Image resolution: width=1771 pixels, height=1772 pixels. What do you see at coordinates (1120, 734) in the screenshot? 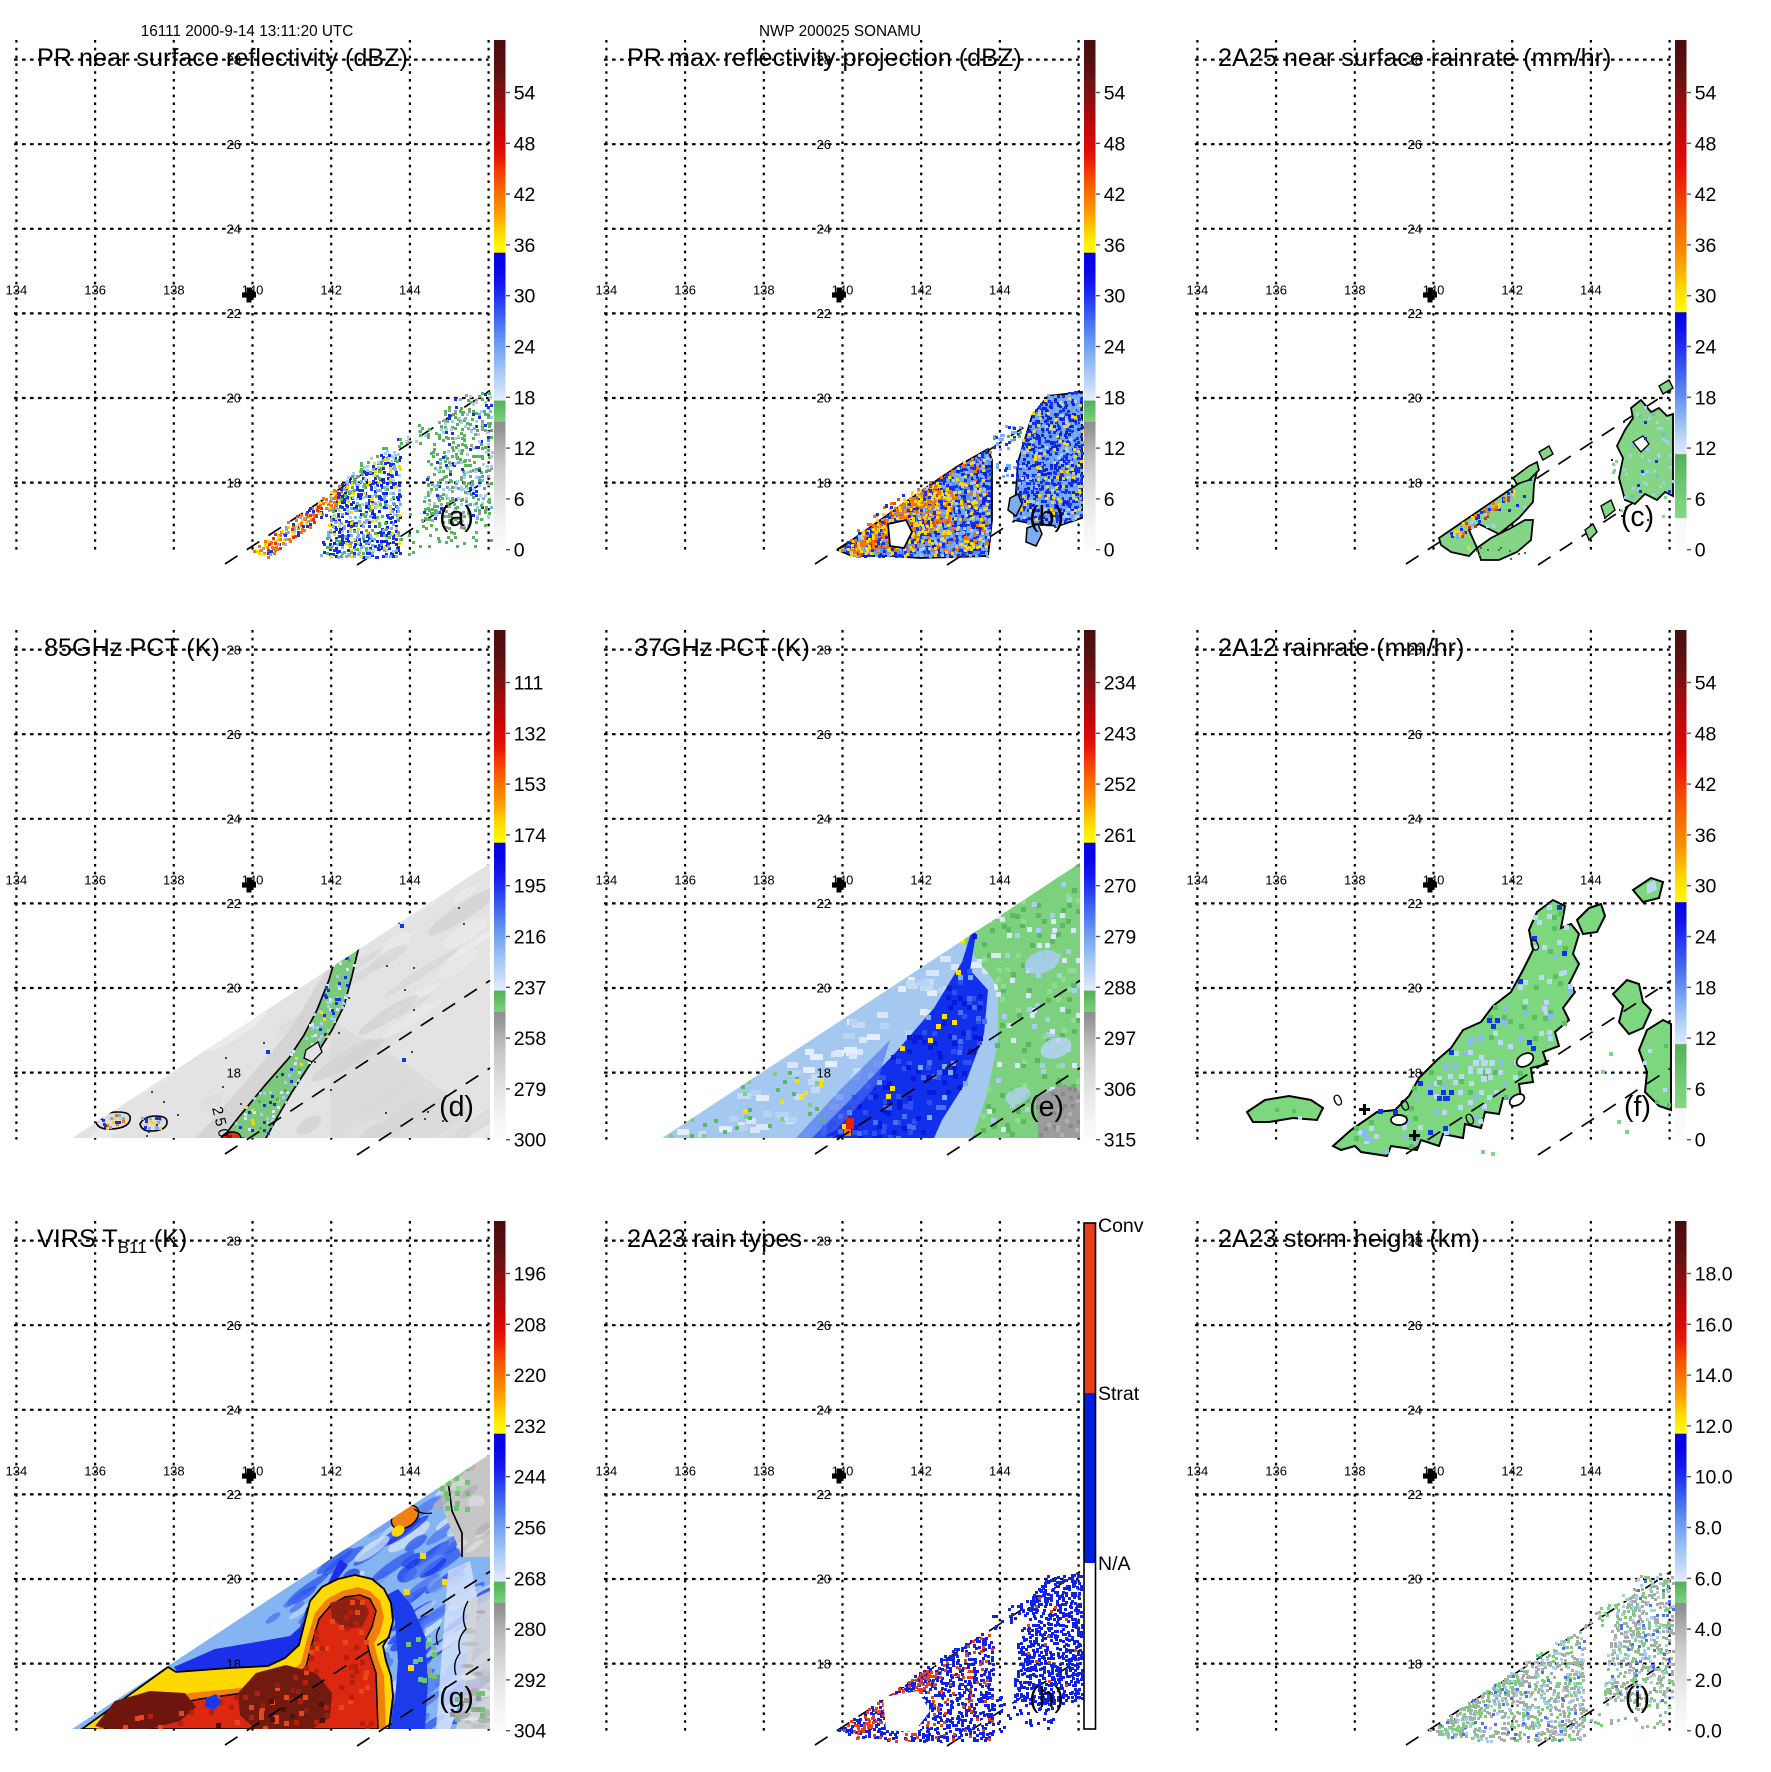
I see `svg-text: 243` at bounding box center [1120, 734].